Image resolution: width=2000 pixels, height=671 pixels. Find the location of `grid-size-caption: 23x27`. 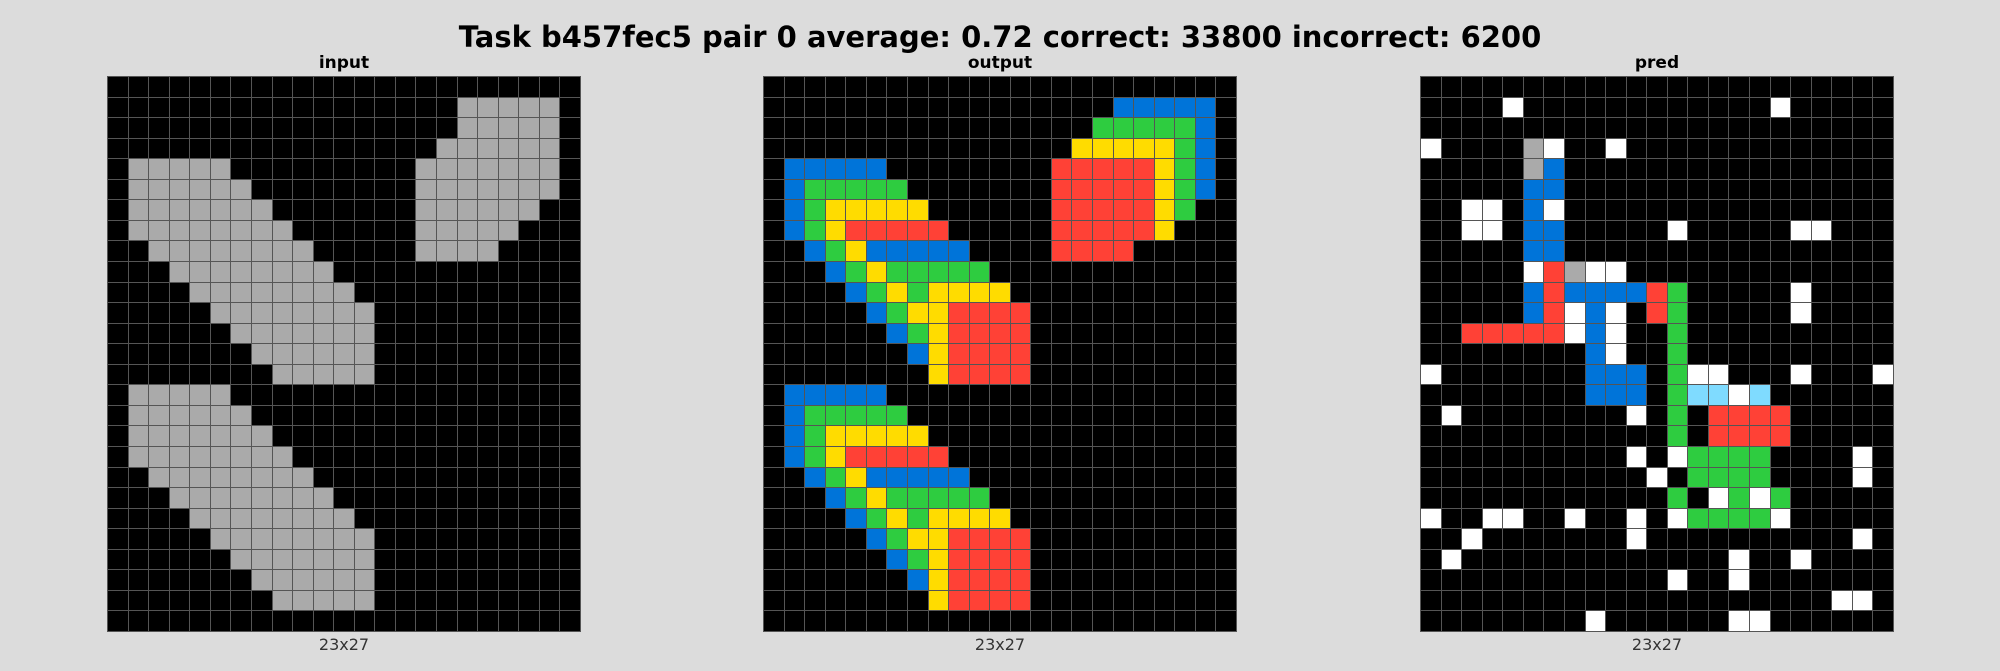

grid-size-caption: 23x27 is located at coordinates (1657, 644).